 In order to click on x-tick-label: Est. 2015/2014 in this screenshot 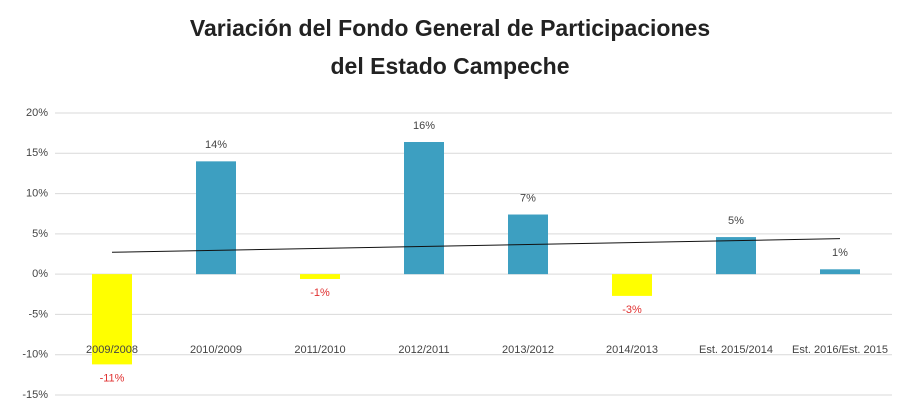, I will do `click(735, 350)`.